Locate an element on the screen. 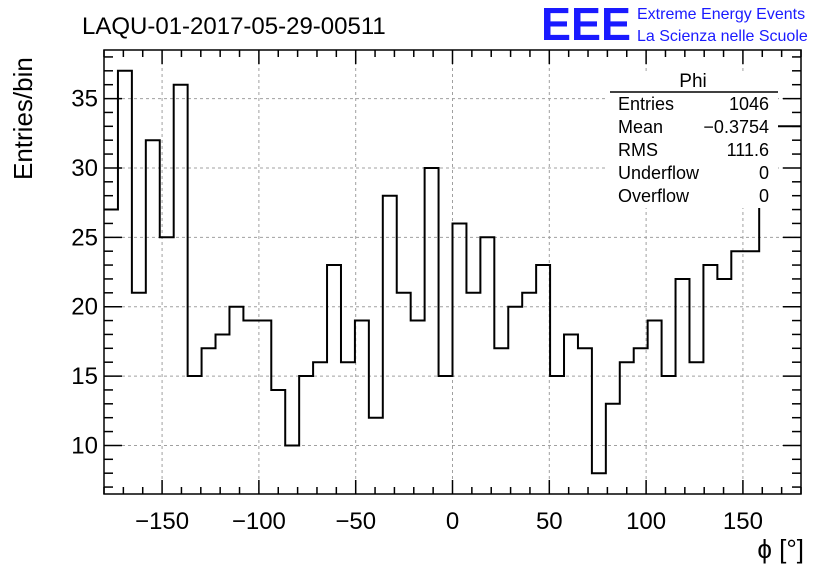 This screenshot has width=836, height=572. y-tick-label: 10 is located at coordinates (84, 445).